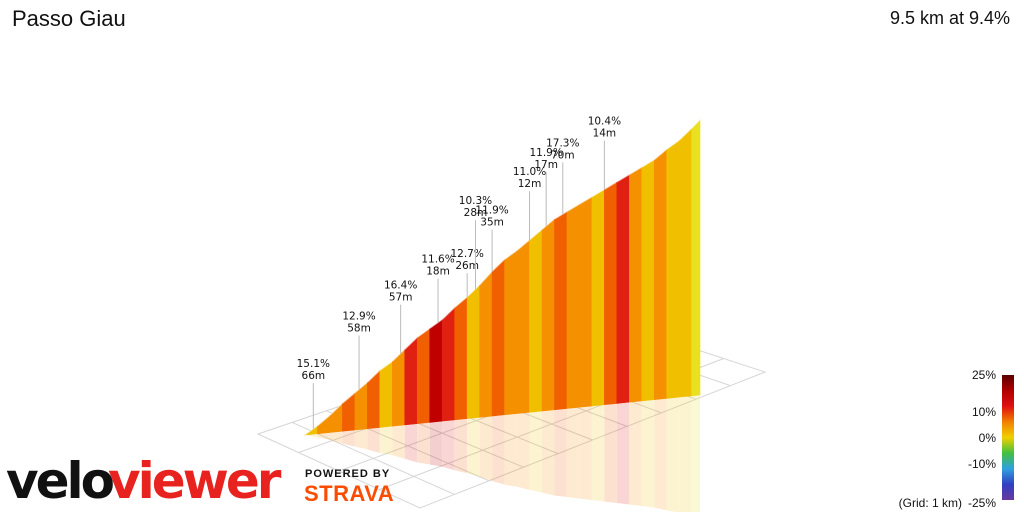  I want to click on legend-tick-label: 25%, so click(984, 375).